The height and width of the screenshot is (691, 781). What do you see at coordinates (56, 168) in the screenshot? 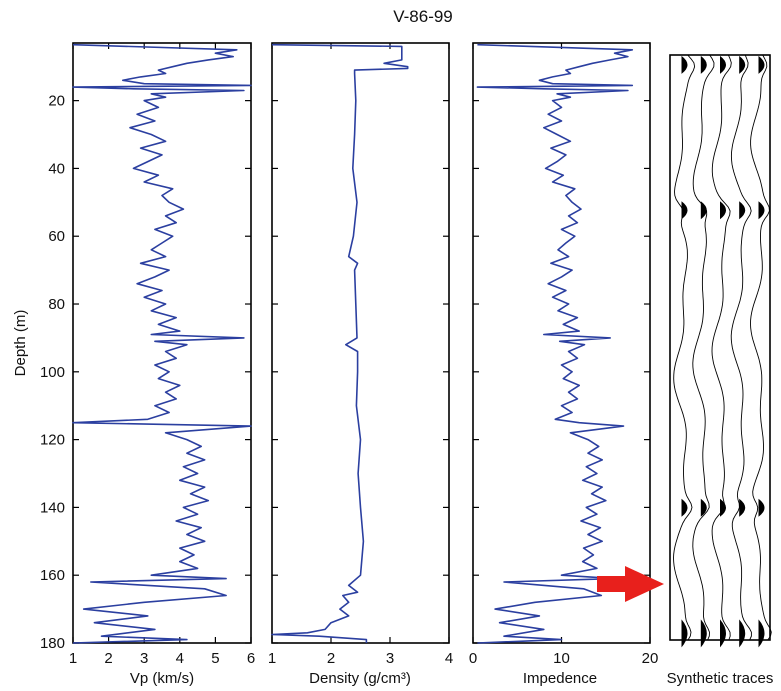
I see `y-tick-label: 40` at bounding box center [56, 168].